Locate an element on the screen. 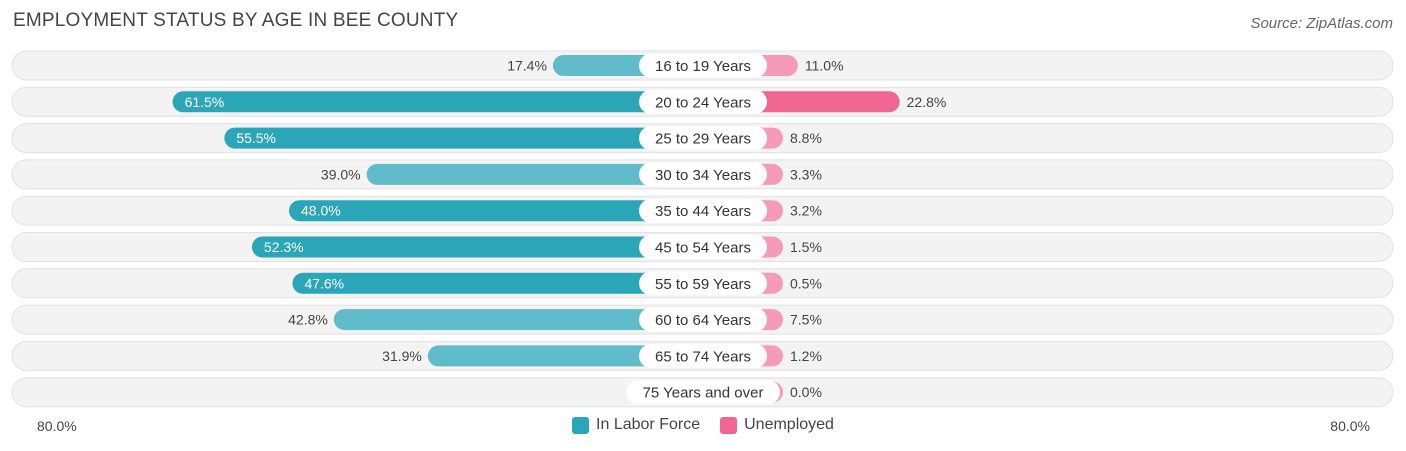  legend-item-labor-force: In Labor Force is located at coordinates (636, 425).